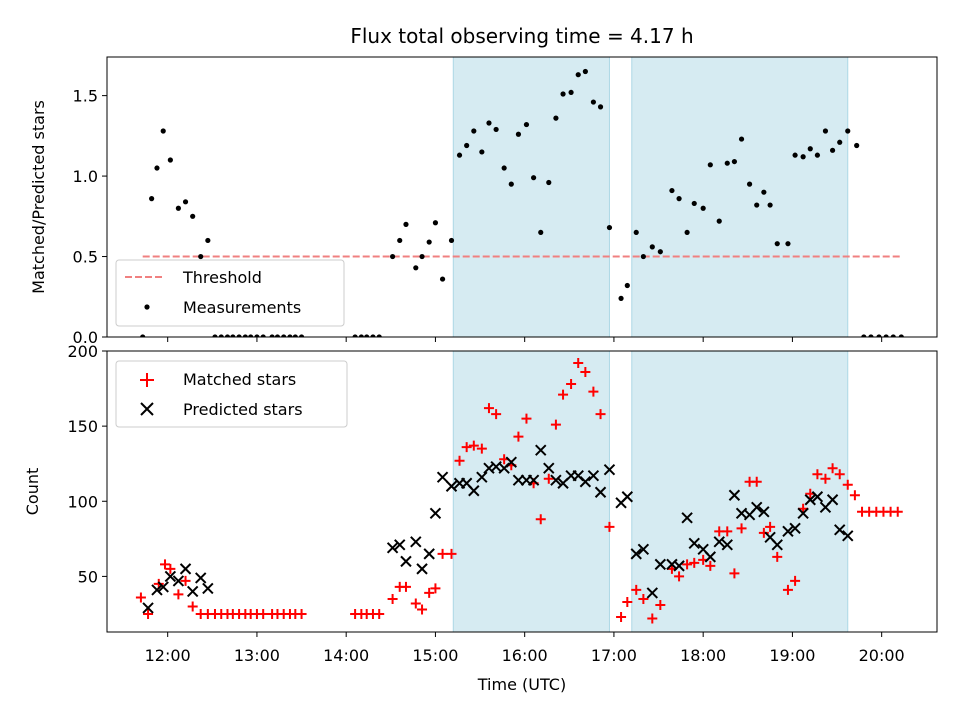 Image resolution: width=960 pixels, height=720 pixels. Describe the element at coordinates (85, 176) in the screenshot. I see `top-y-tick-label: 1.0` at that location.